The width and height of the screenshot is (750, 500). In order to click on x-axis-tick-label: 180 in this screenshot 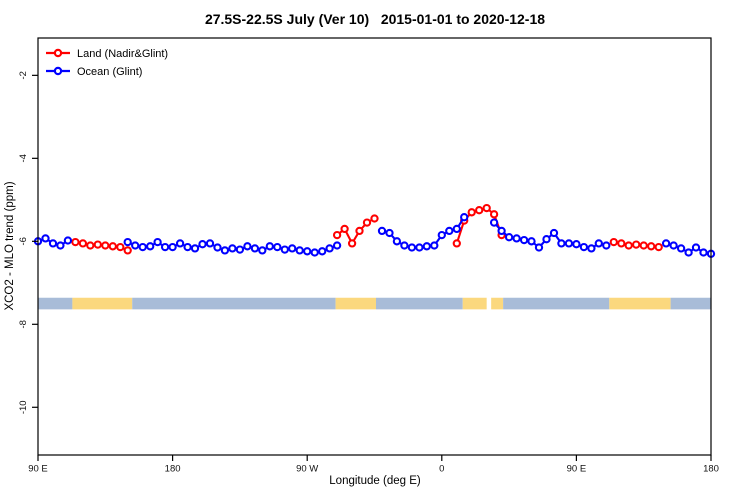, I will do `click(711, 469)`.